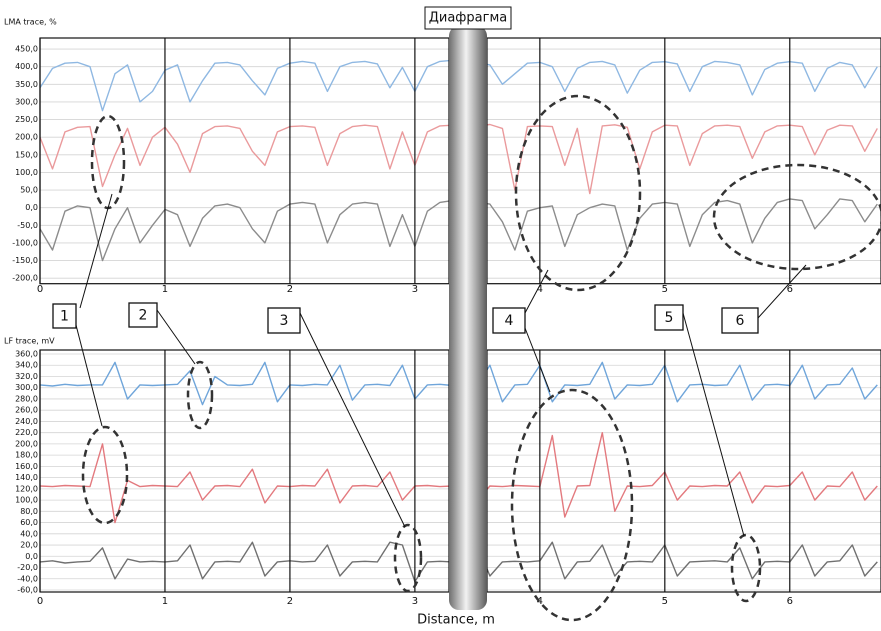  Describe the element at coordinates (25, 278) in the screenshot. I see `y-tick-label: -200,0` at that location.